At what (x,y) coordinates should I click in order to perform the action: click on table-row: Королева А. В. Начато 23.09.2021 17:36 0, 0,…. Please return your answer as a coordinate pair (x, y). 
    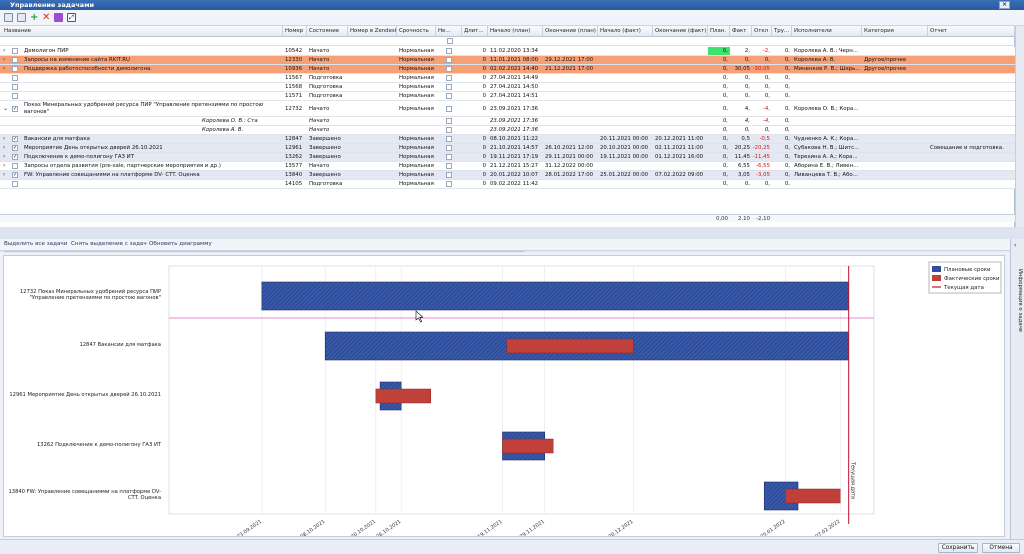
    Looking at the image, I should click on (507, 130).